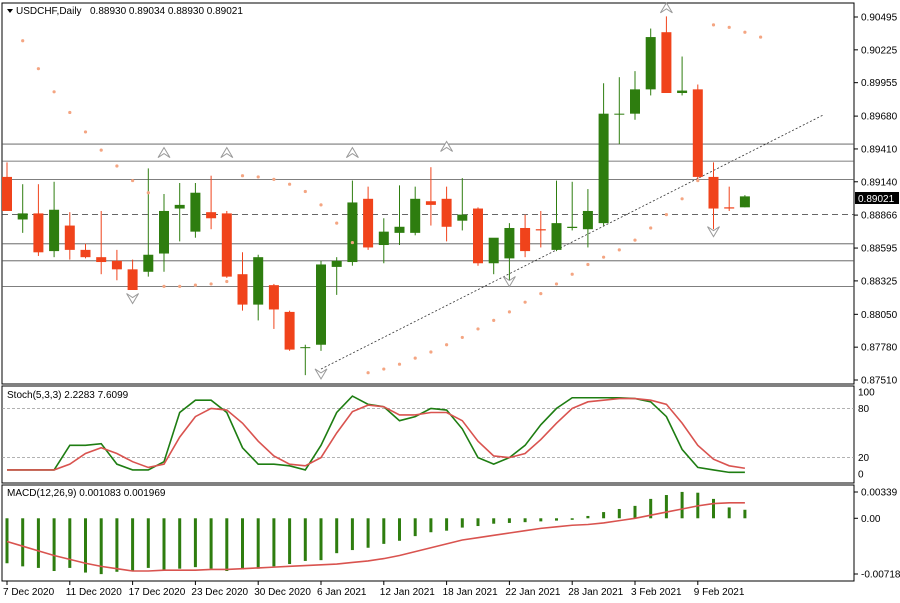 The image size is (900, 603). I want to click on price-axis-label: 0.88050, so click(879, 315).